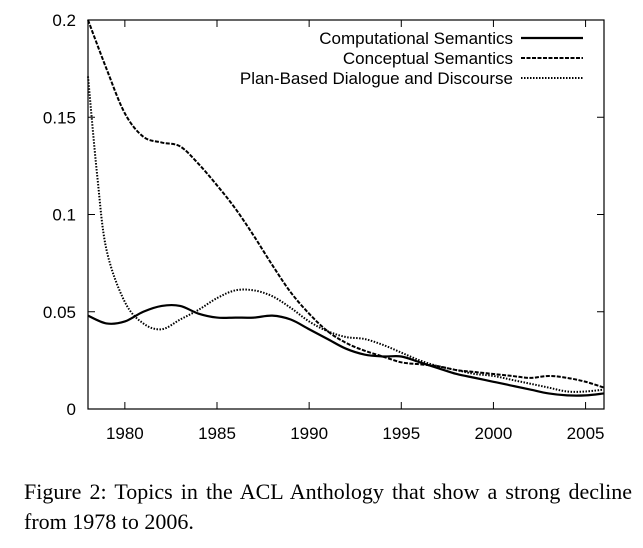 The image size is (643, 548). I want to click on legend-label-0: Computational Semantics, so click(416, 38).